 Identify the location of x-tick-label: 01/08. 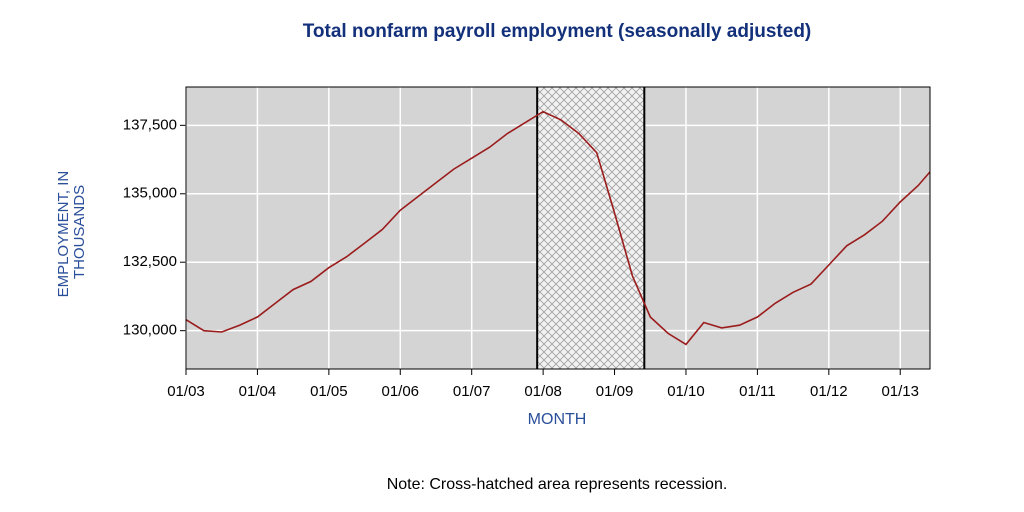
(543, 391).